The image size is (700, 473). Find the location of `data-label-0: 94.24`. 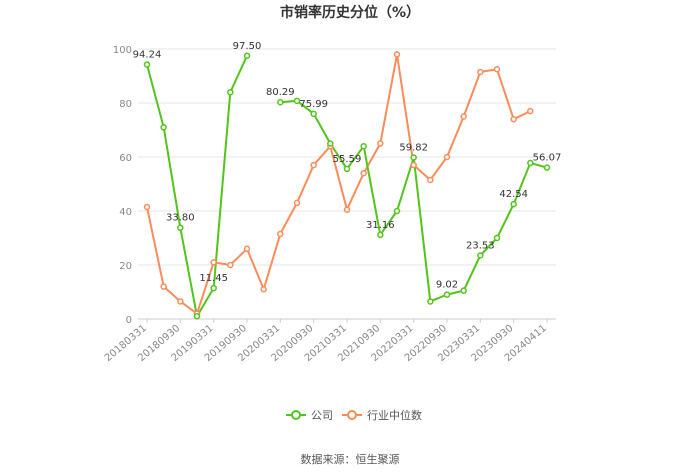

data-label-0: 94.24 is located at coordinates (147, 55).